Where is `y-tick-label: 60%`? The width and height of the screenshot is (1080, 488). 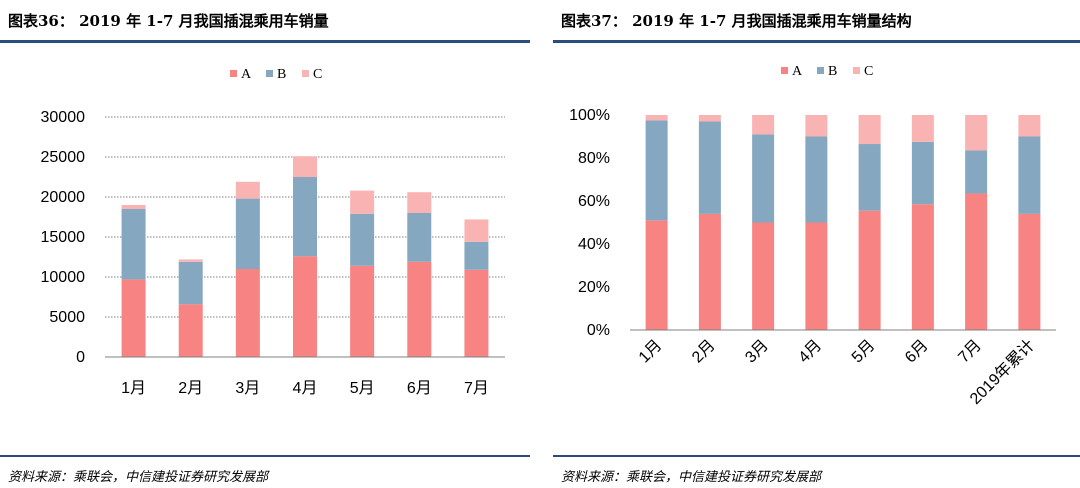 y-tick-label: 60% is located at coordinates (594, 201).